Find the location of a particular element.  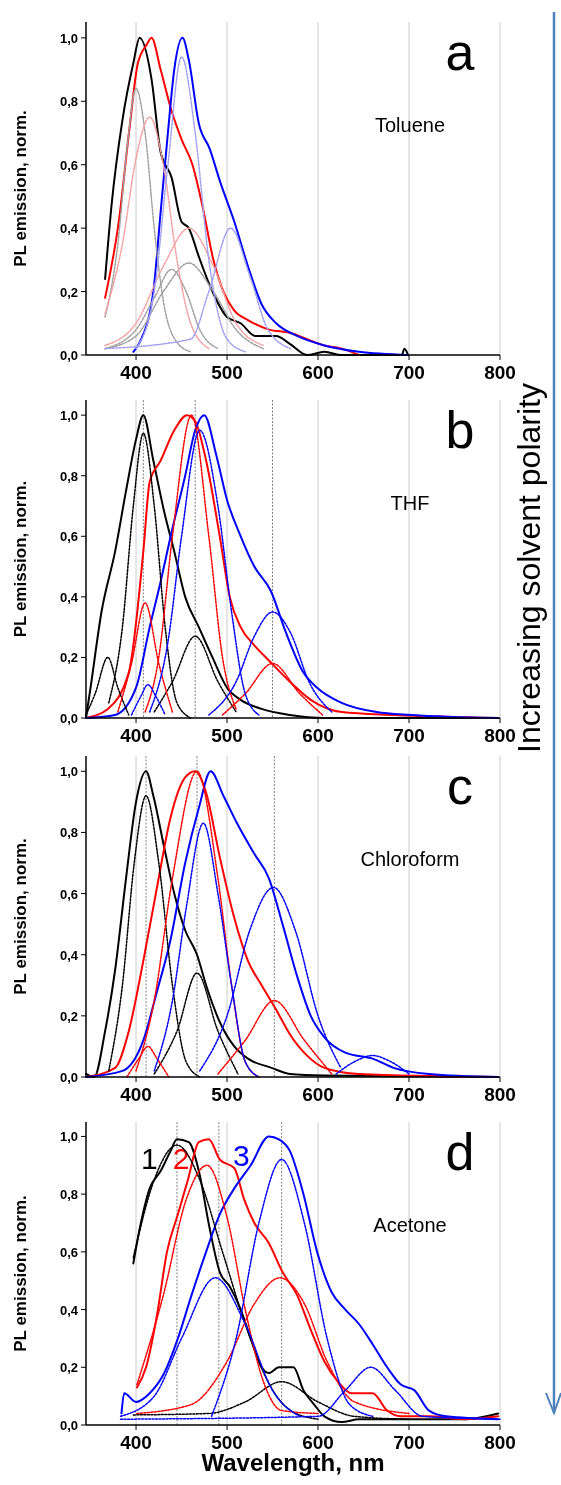

annotation: Chloroform is located at coordinates (410, 859).